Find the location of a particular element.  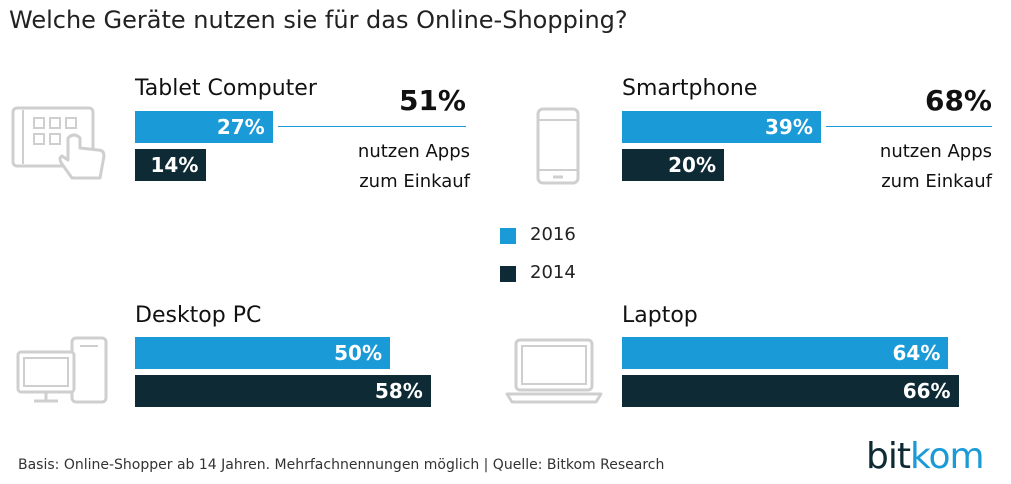

bar-2014-smartphone: 20% is located at coordinates (673, 165).